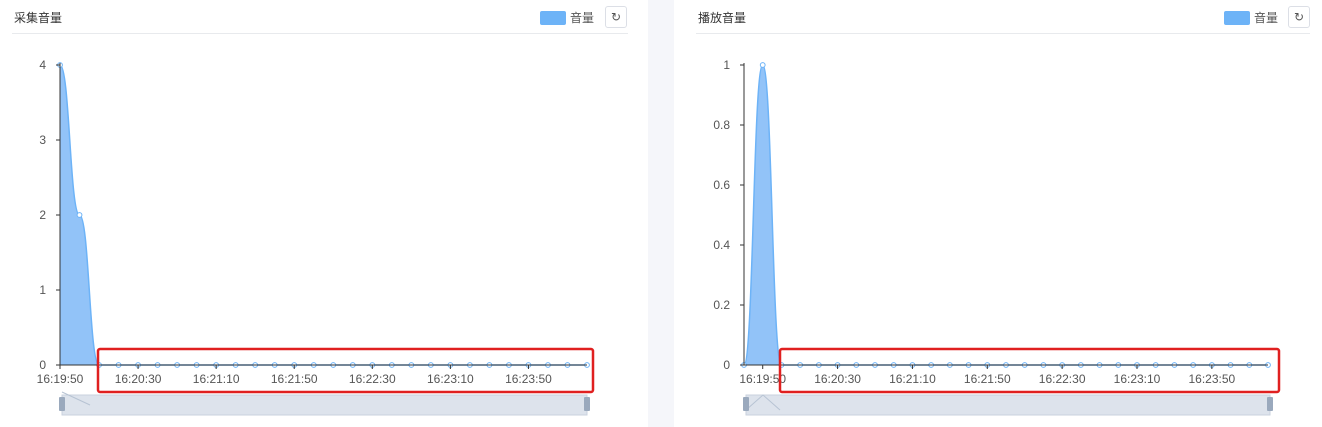 This screenshot has width=1322, height=427. What do you see at coordinates (42, 140) in the screenshot?
I see `y-tick-label: 3` at bounding box center [42, 140].